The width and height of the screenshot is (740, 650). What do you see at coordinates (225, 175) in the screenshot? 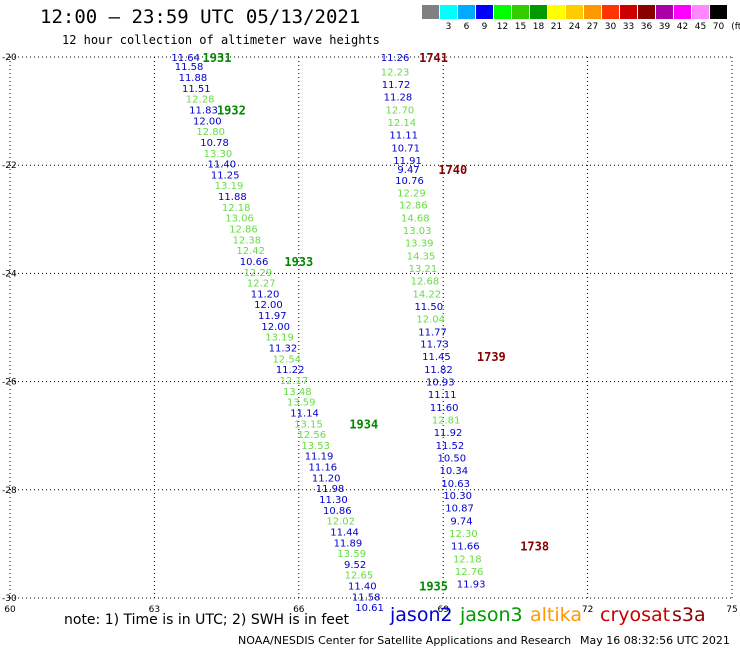
I see `wave-height-label: 11.25` at bounding box center [225, 175].